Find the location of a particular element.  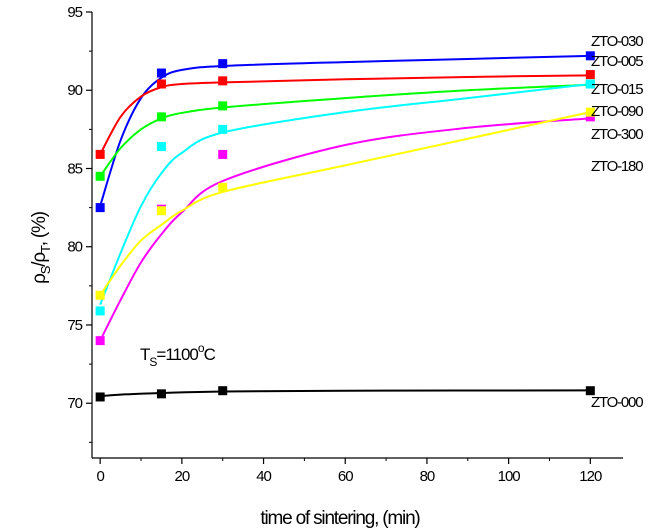

y-title-rho-t: ρ is located at coordinates (39, 257).